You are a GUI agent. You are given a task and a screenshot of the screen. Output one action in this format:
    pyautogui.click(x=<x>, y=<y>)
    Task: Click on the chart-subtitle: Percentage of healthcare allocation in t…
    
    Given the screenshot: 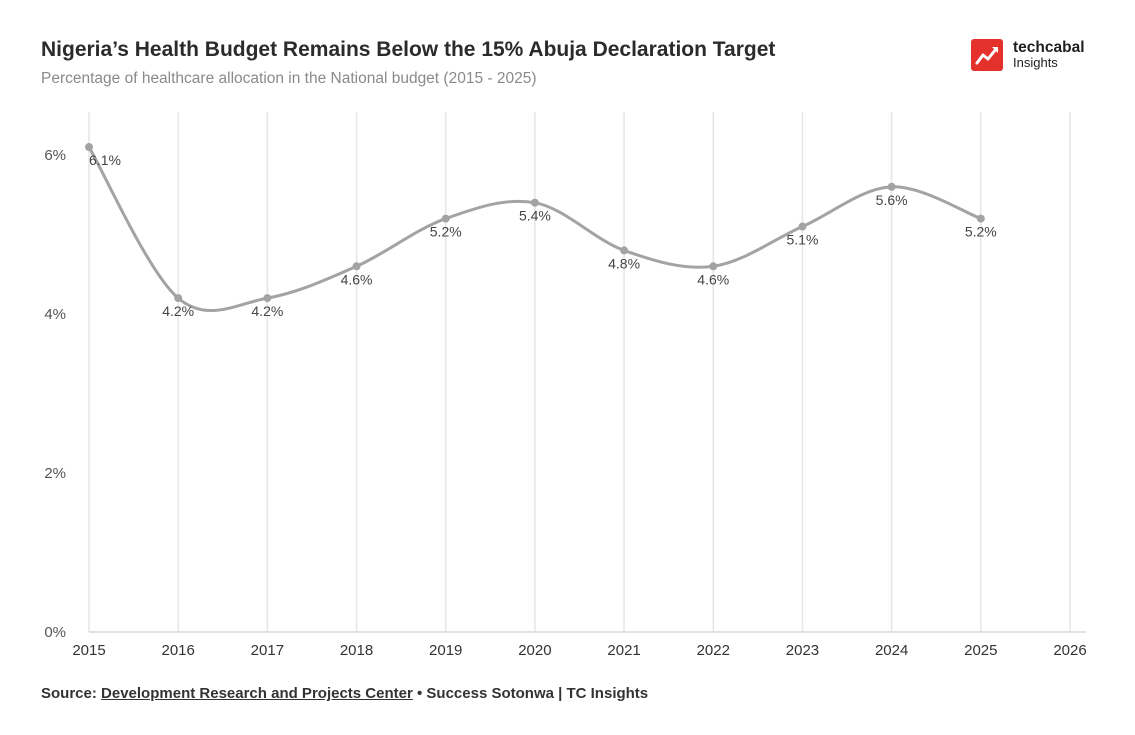 What is the action you would take?
    pyautogui.click(x=289, y=78)
    